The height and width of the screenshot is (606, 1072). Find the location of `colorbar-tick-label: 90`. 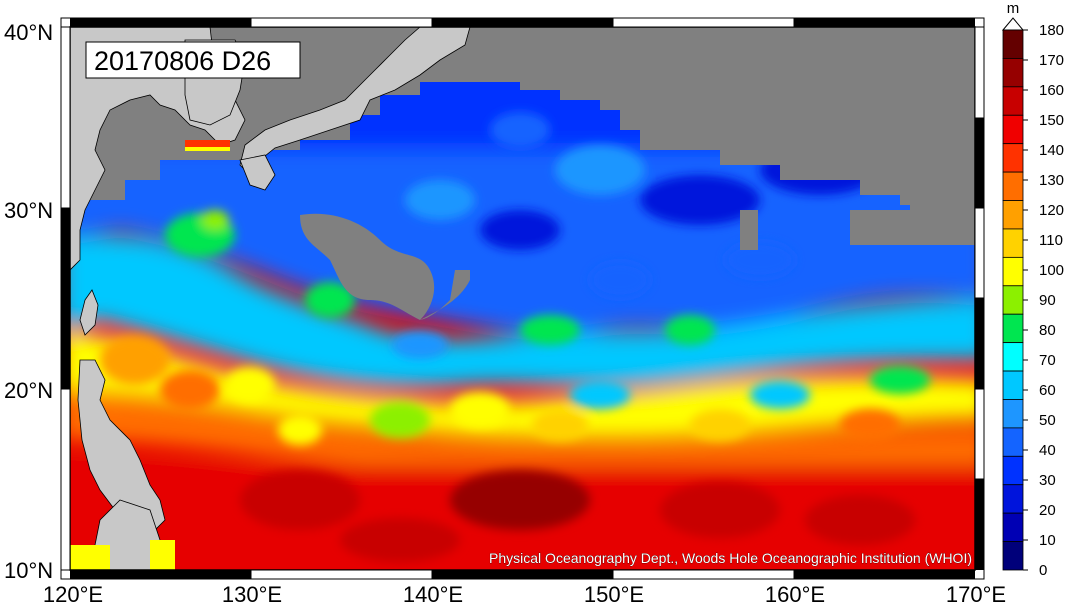

colorbar-tick-label: 90 is located at coordinates (1047, 300).